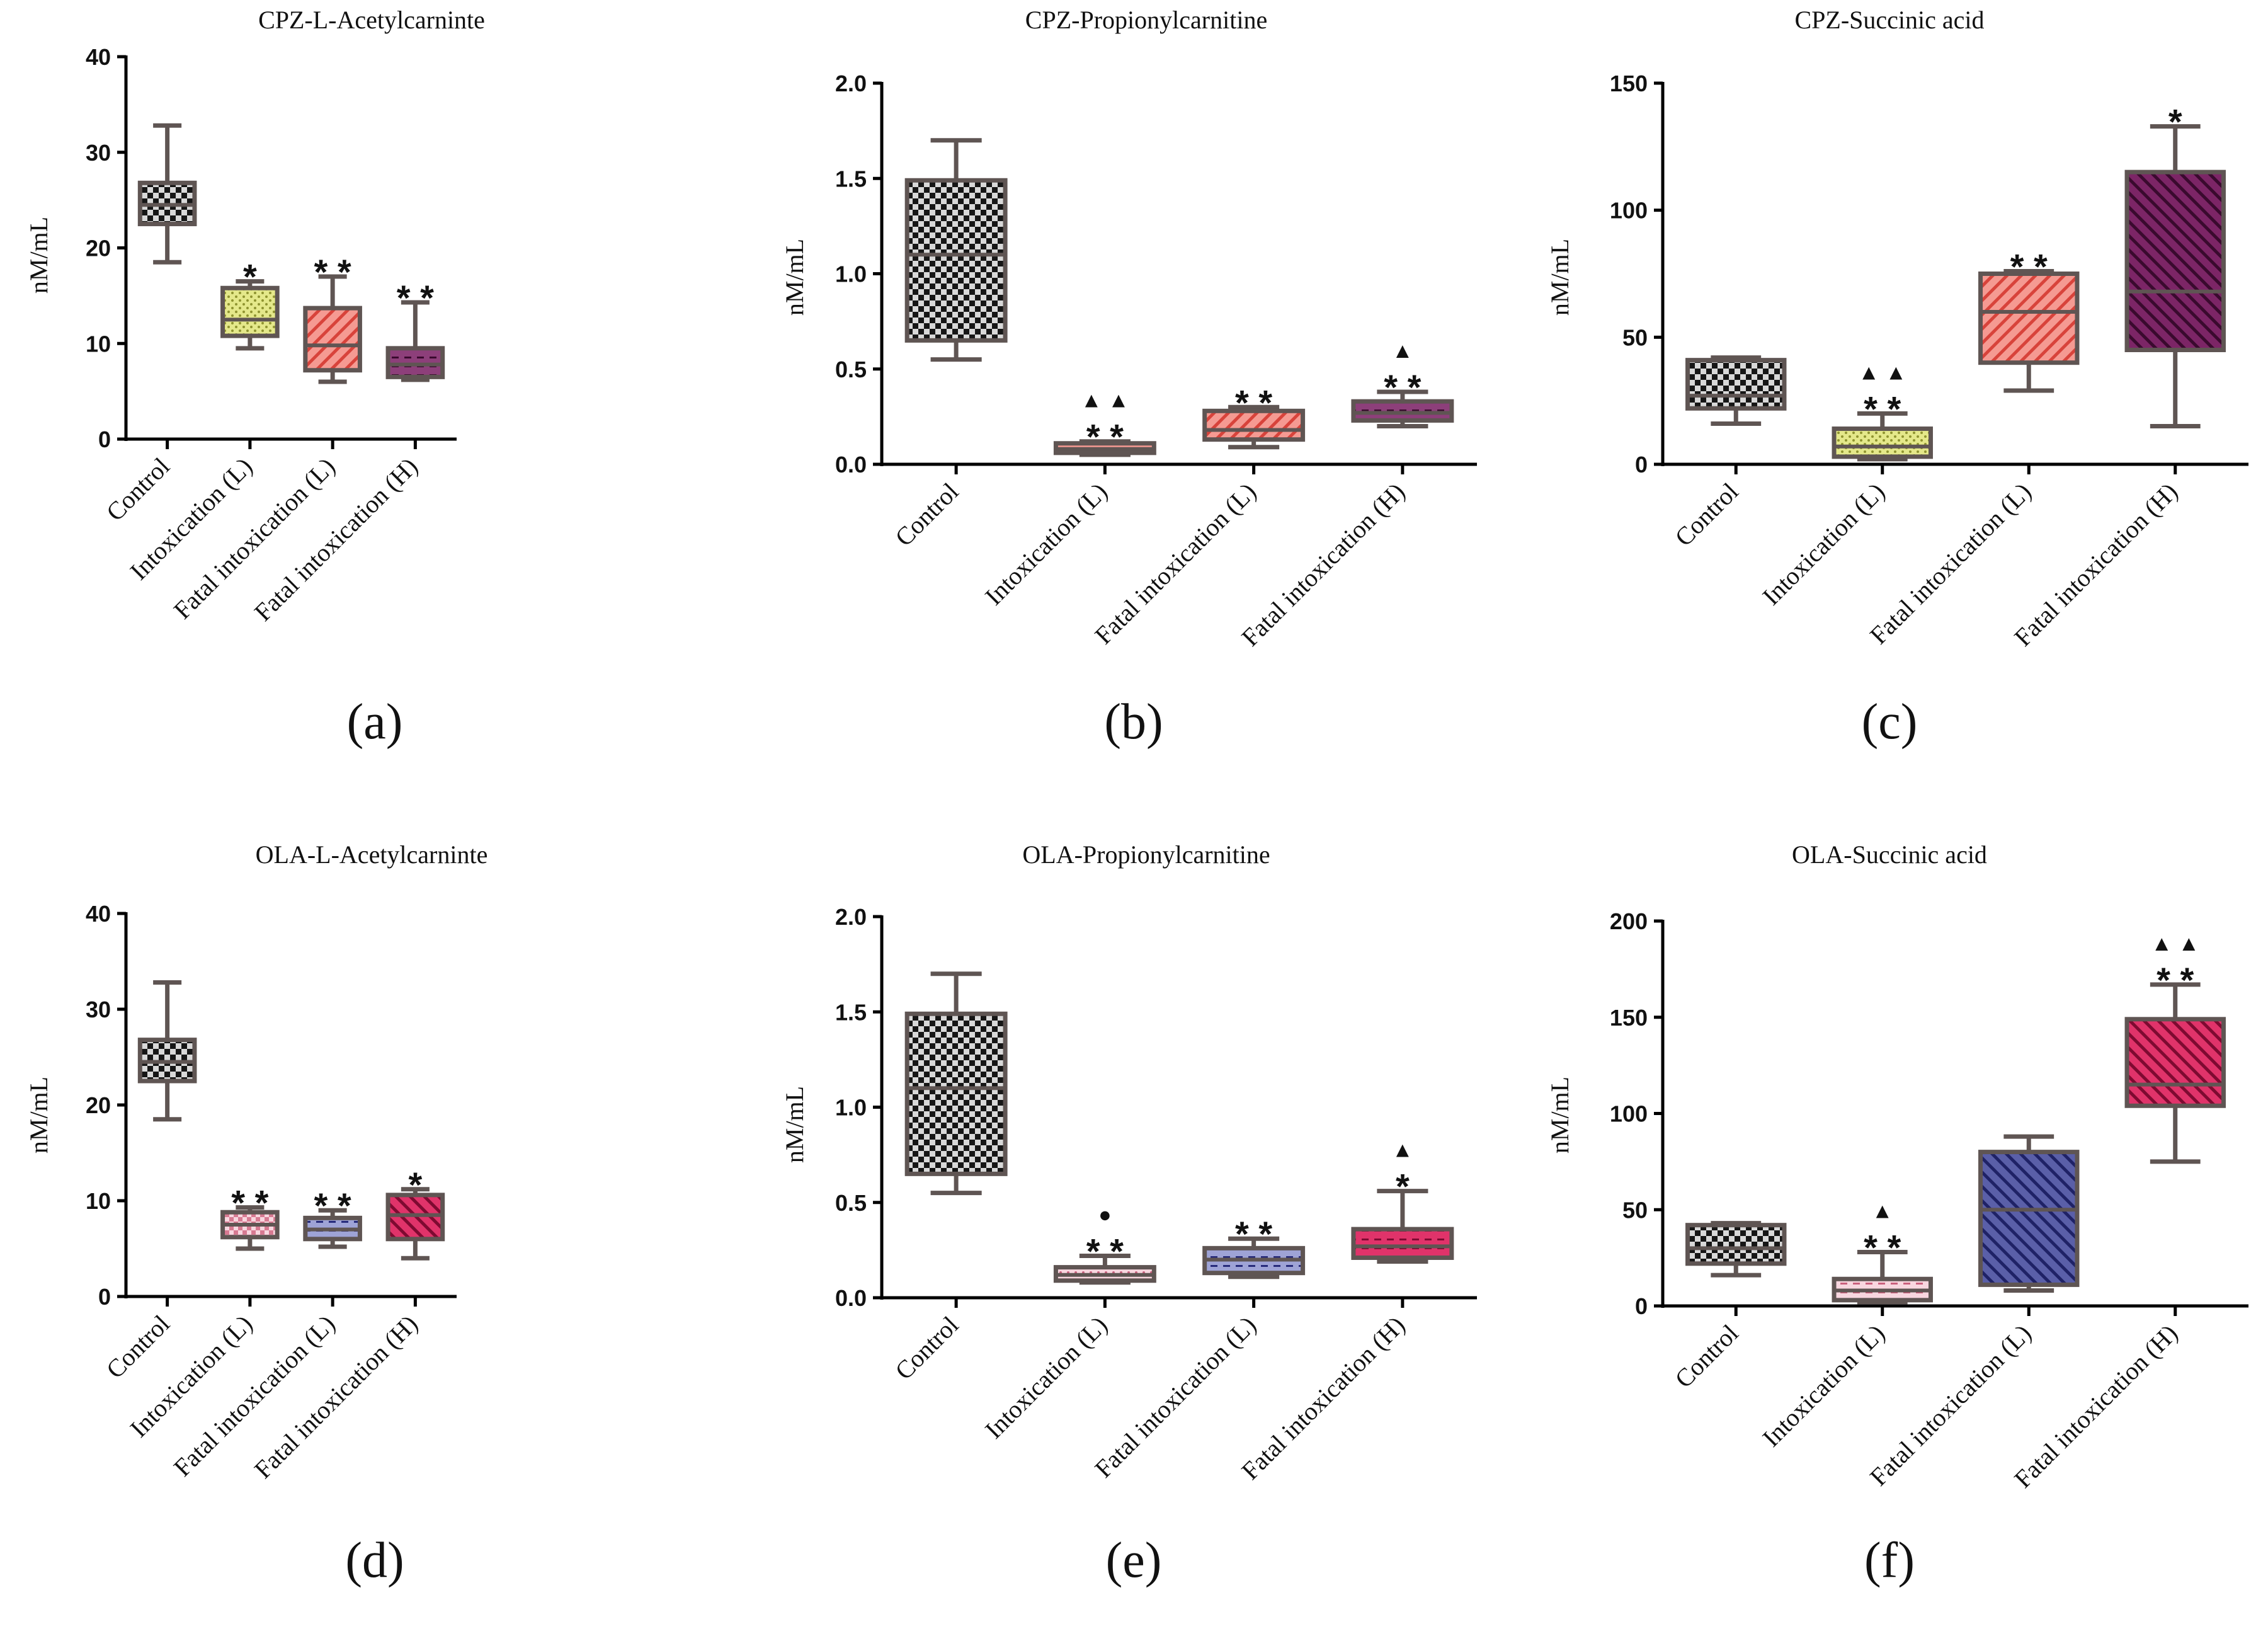 Image resolution: width=2268 pixels, height=1631 pixels. Describe the element at coordinates (98, 1201) in the screenshot. I see `y-tick-label: 10` at that location.